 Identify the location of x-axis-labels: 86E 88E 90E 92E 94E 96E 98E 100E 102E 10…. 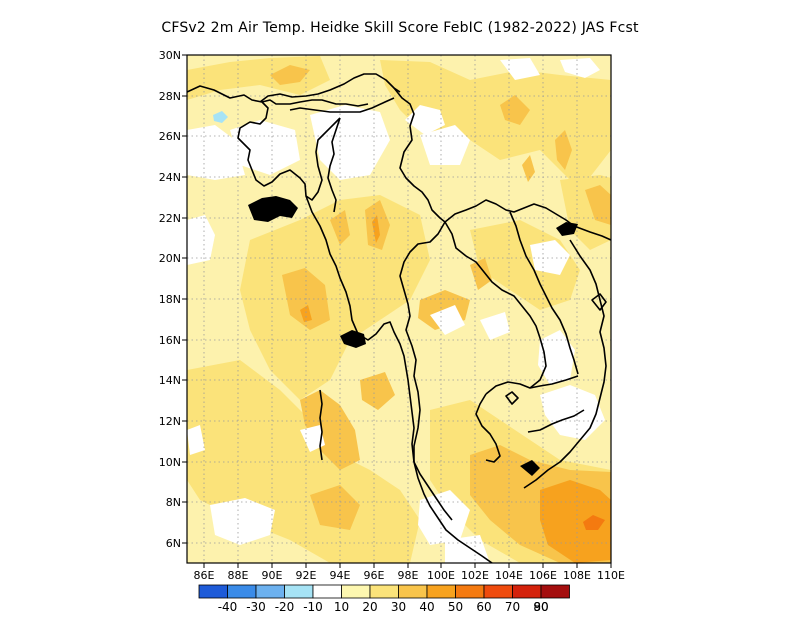
(409, 575).